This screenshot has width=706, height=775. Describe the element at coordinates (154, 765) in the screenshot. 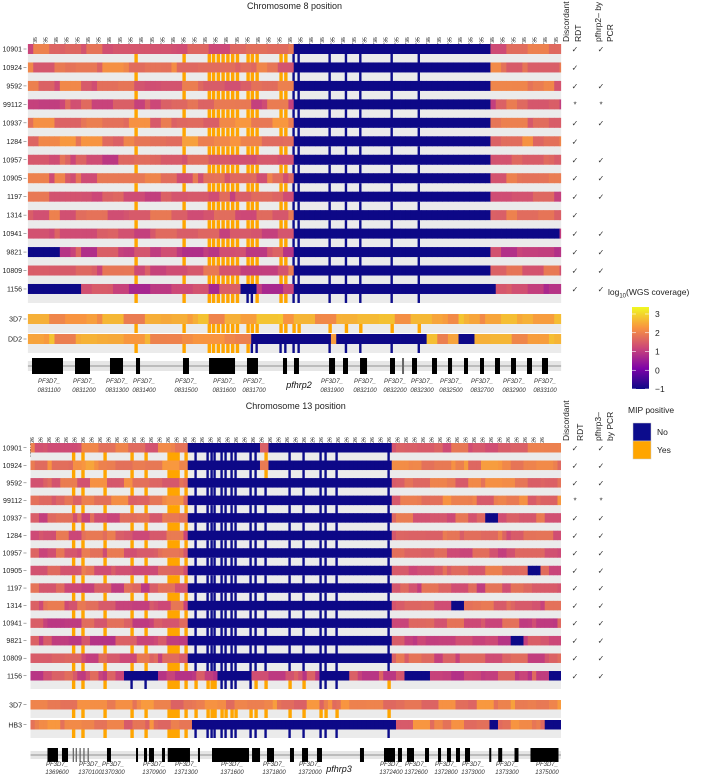

I see `gene-label-prefix: PF3D7_` at that location.